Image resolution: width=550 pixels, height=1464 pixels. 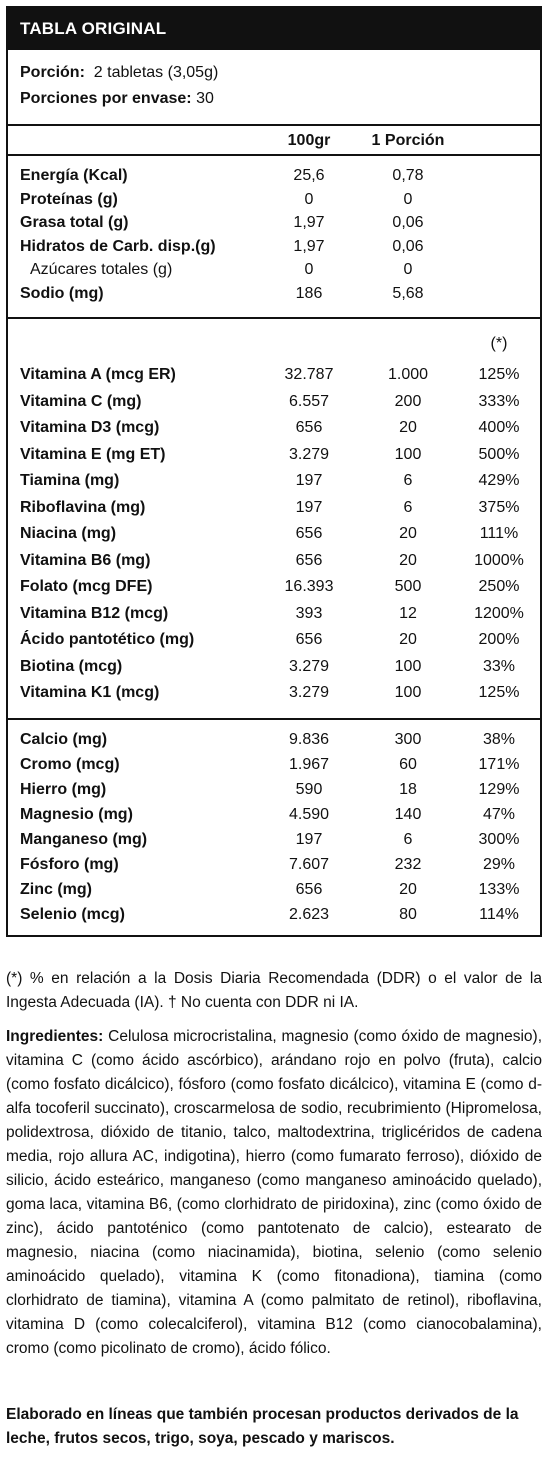 What do you see at coordinates (499, 666) in the screenshot?
I see `value-ddr-pct: 33%` at bounding box center [499, 666].